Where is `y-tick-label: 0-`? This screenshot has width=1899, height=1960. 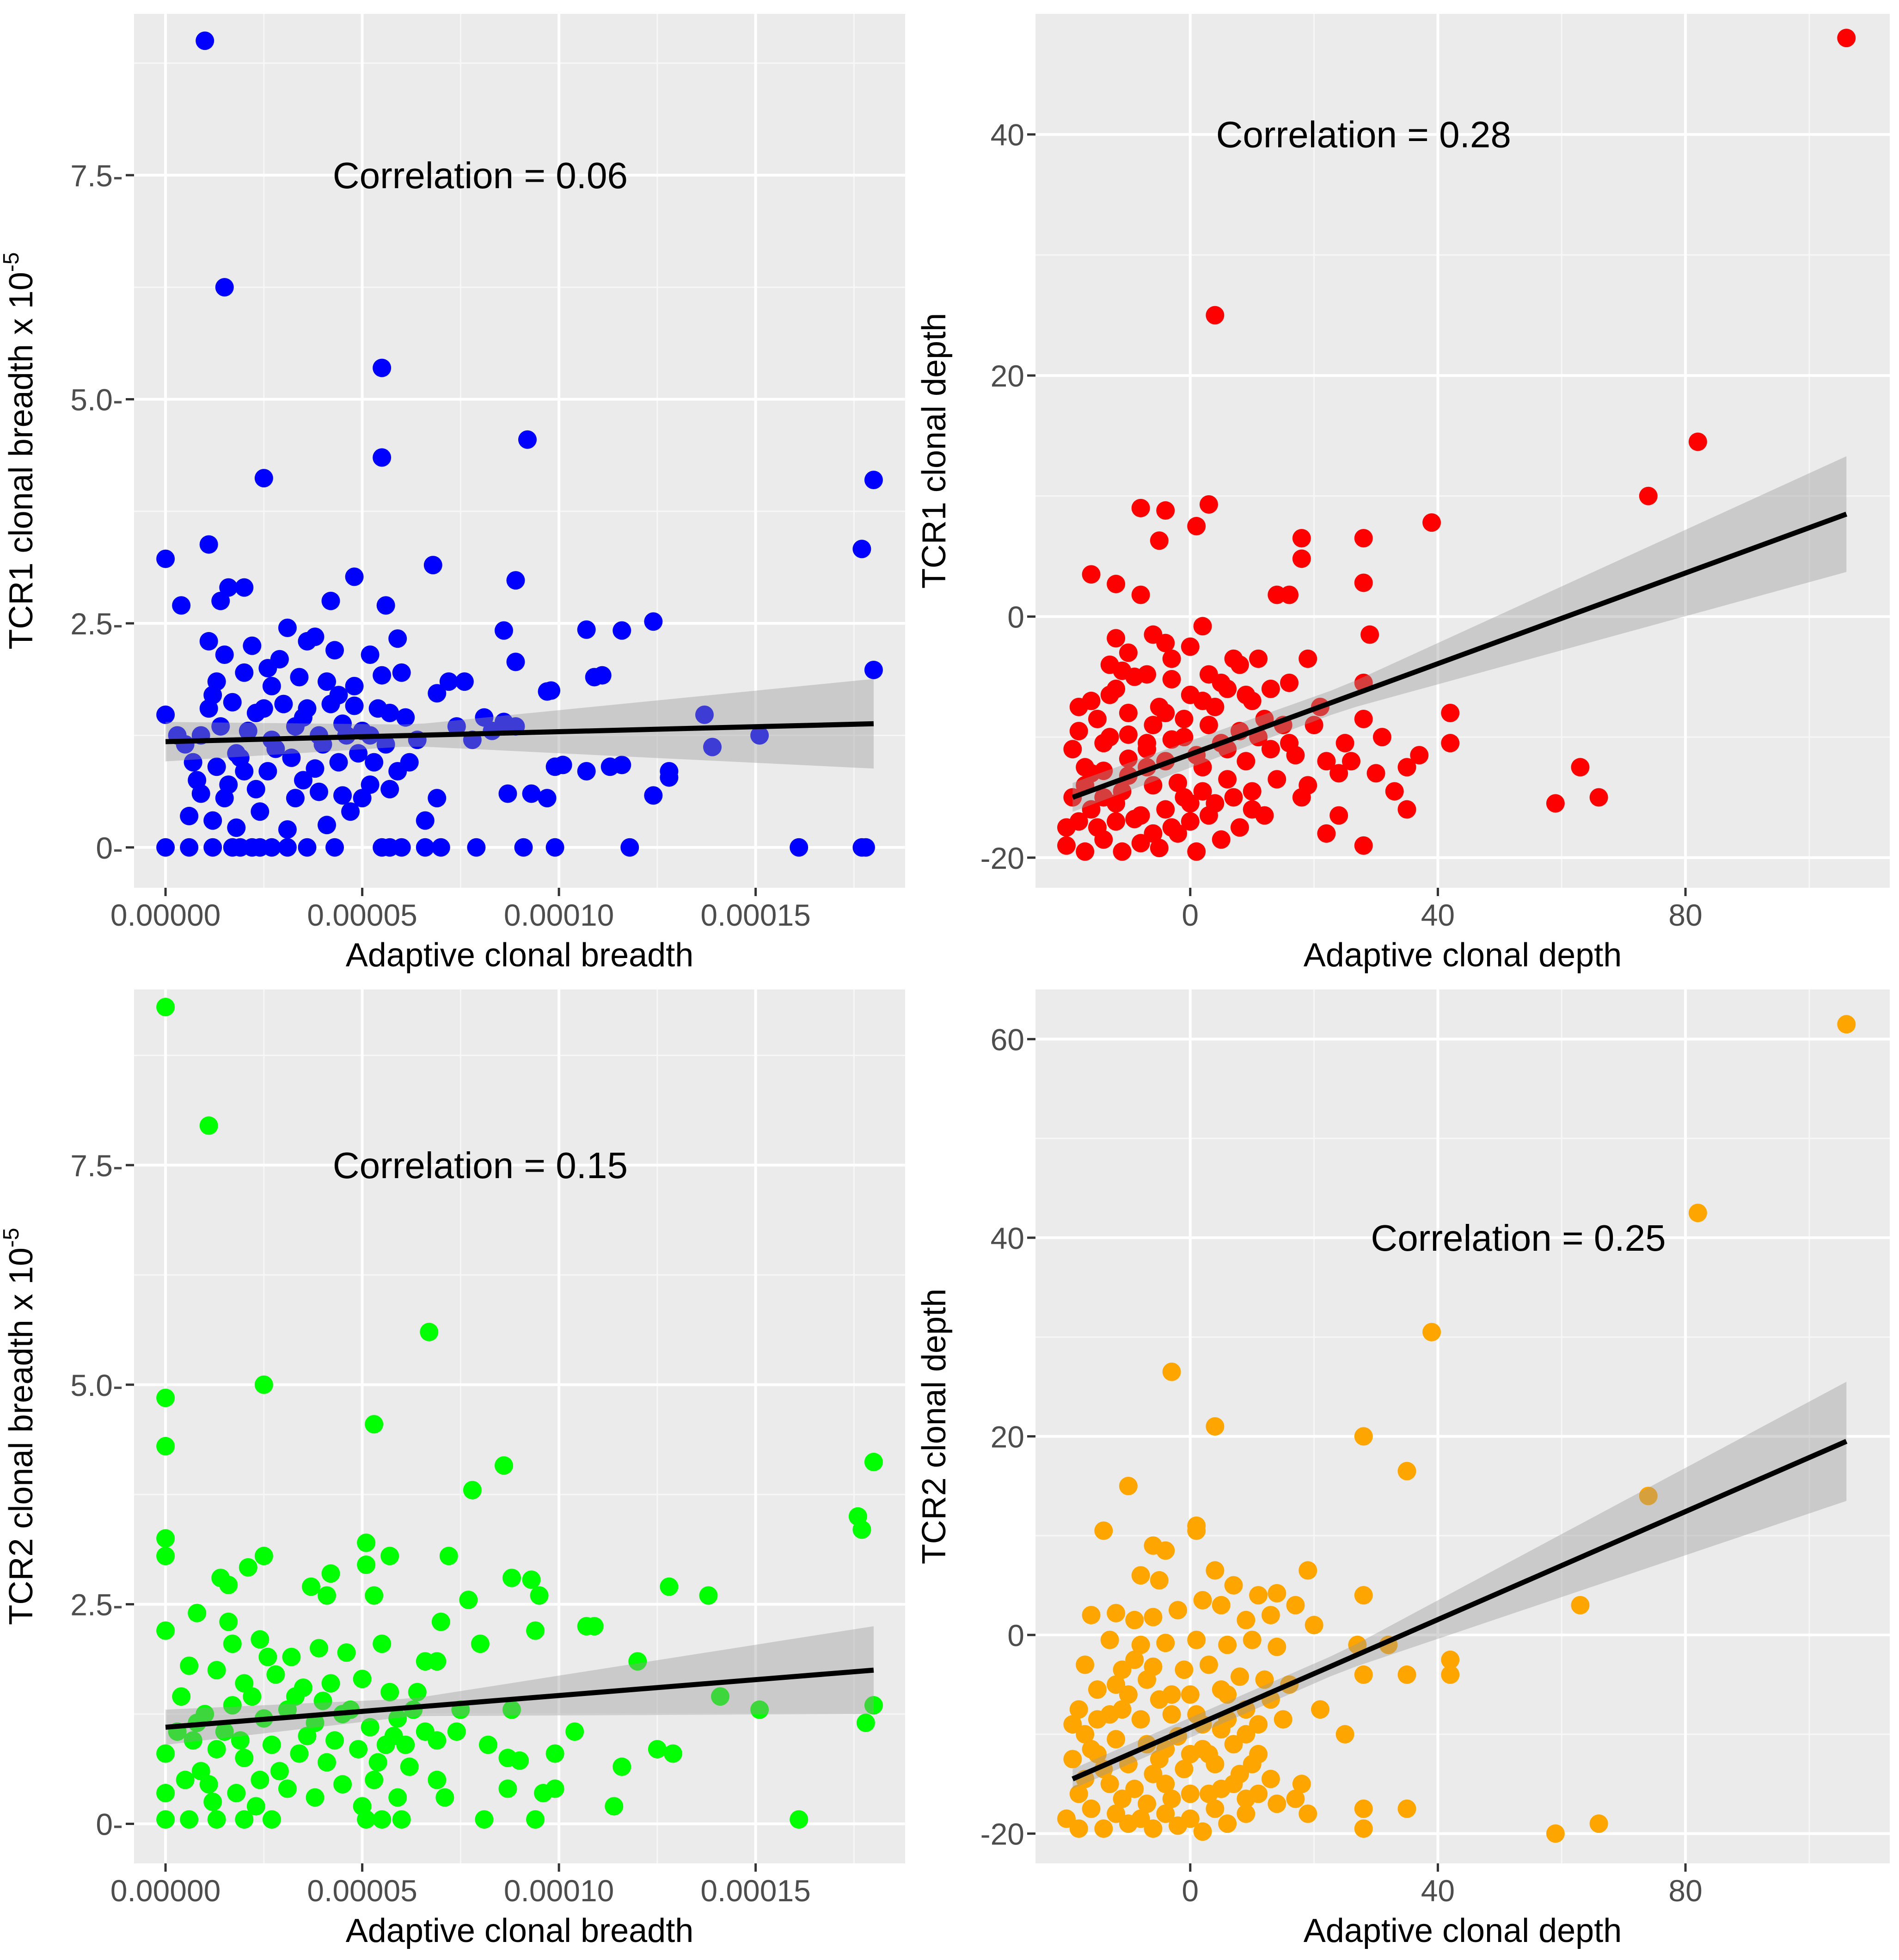
y-tick-label: 0- is located at coordinates (109, 1824).